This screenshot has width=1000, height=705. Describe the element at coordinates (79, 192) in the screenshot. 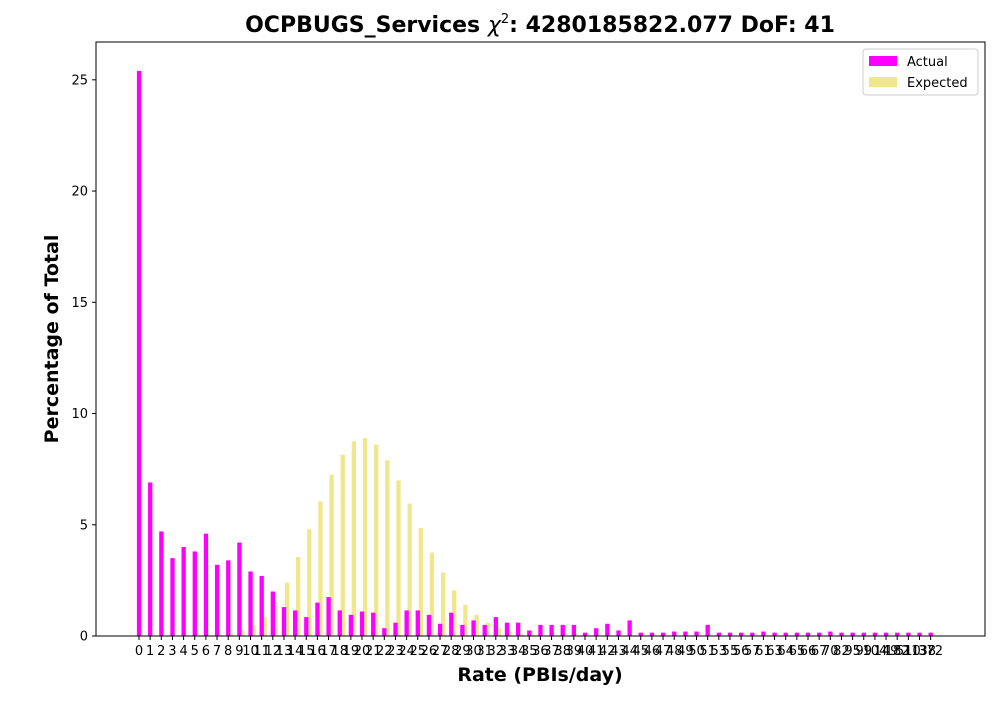

I see `y-tick-label: 20` at that location.